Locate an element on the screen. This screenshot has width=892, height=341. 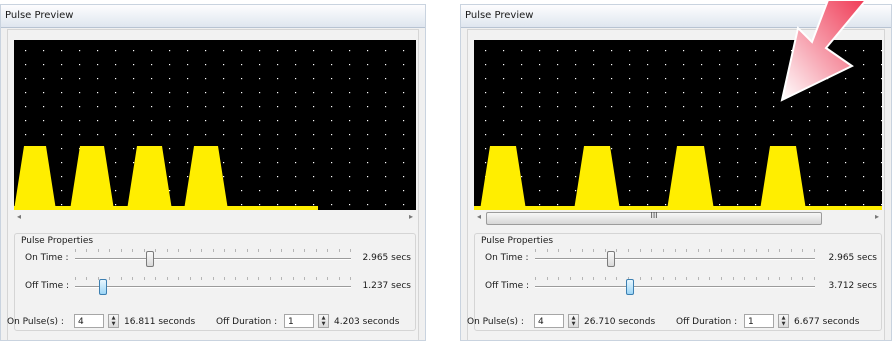
off-time-value: 3.712 secs is located at coordinates (853, 286).